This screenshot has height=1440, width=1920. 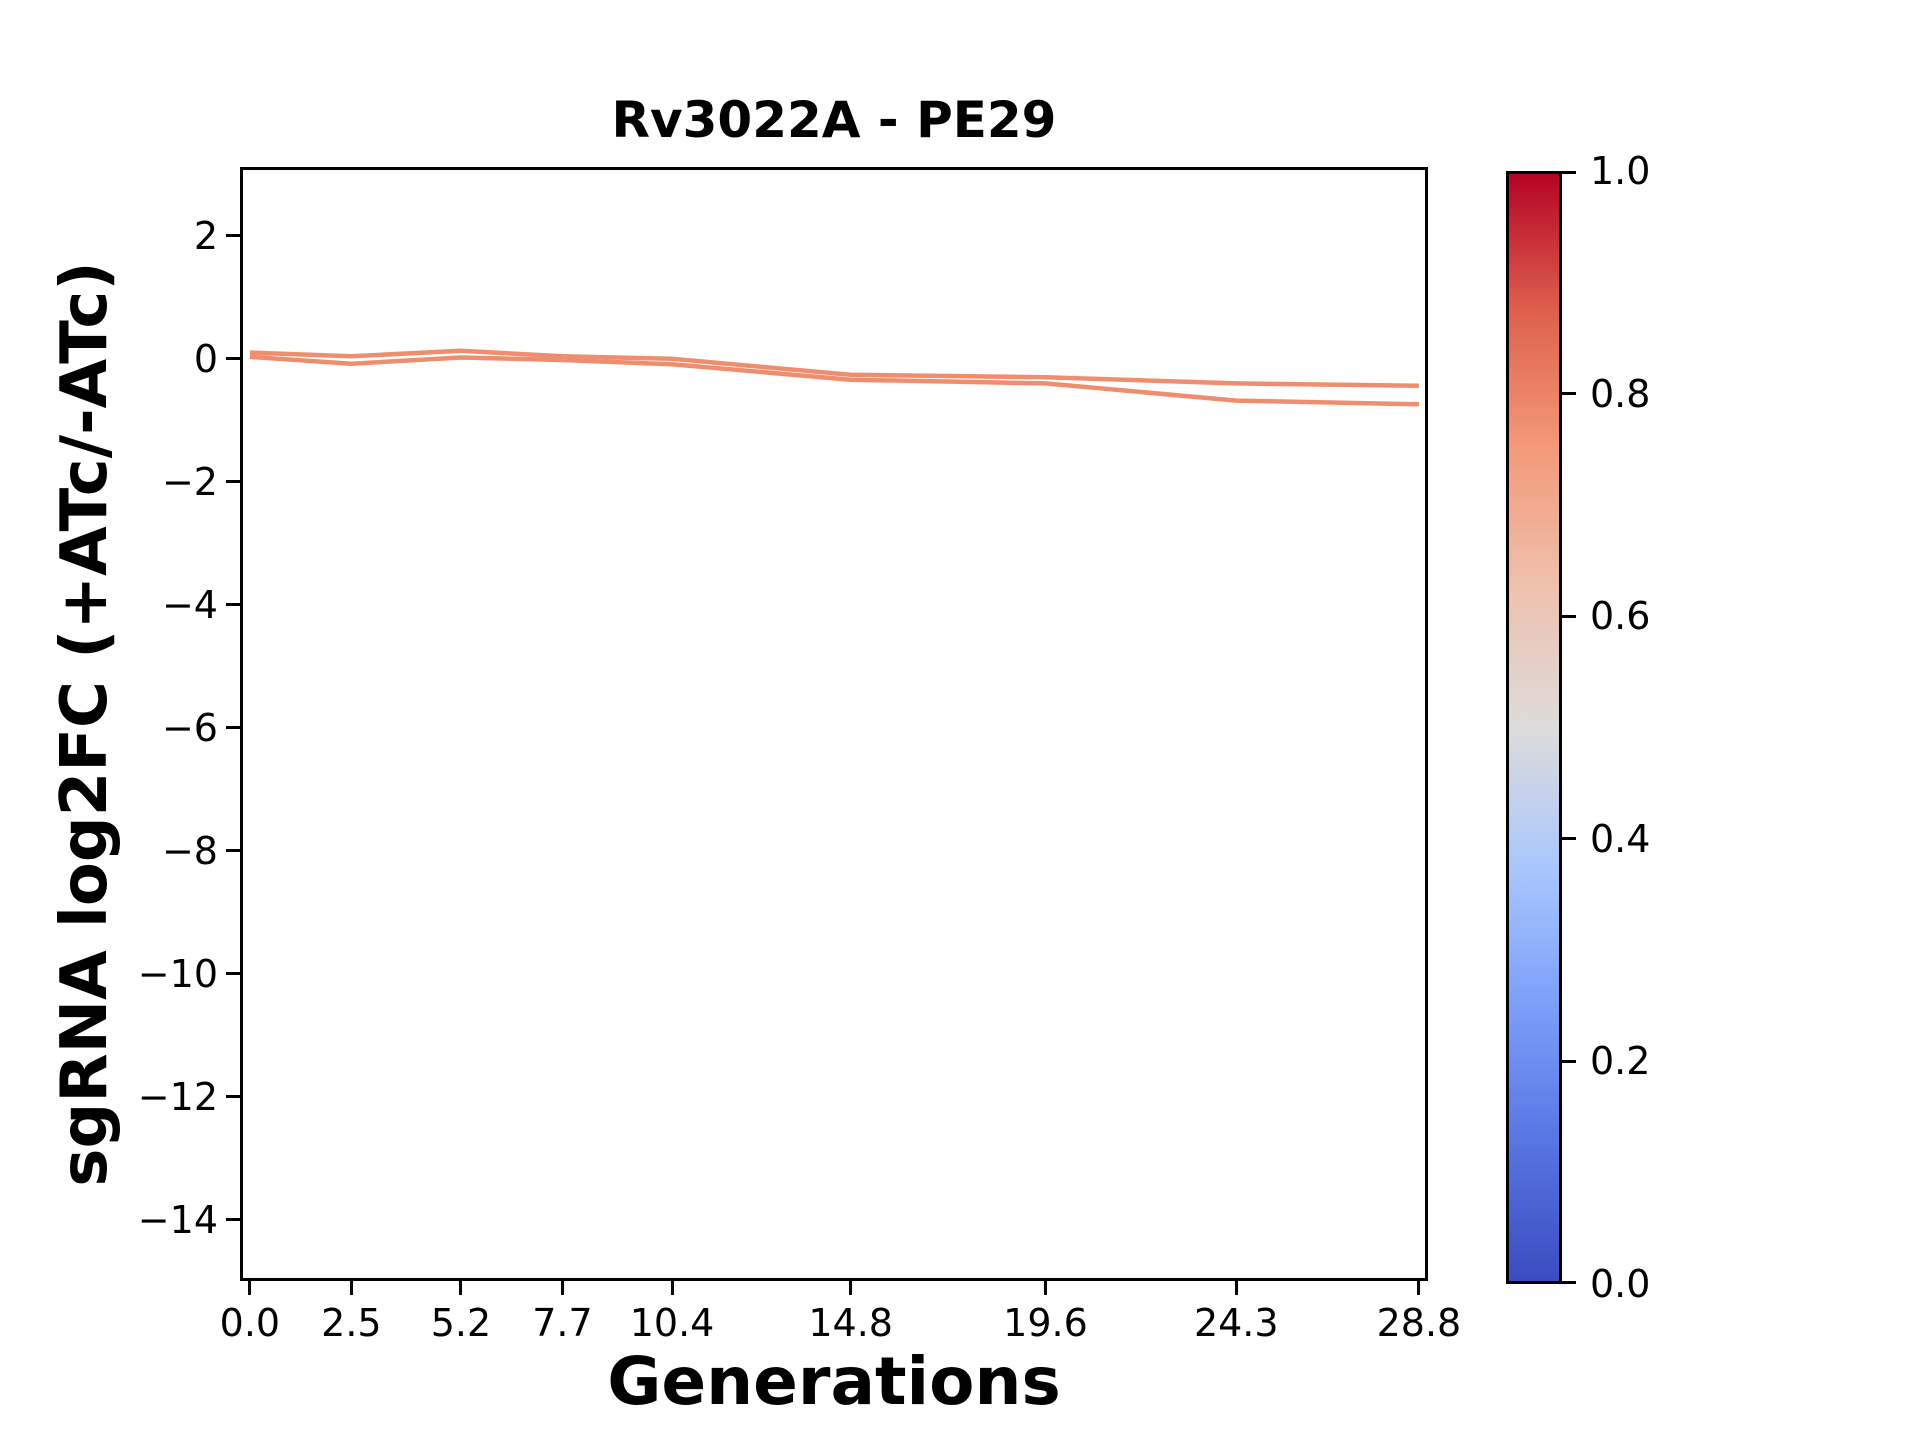 What do you see at coordinates (189, 481) in the screenshot?
I see `y-tick-label: −2` at bounding box center [189, 481].